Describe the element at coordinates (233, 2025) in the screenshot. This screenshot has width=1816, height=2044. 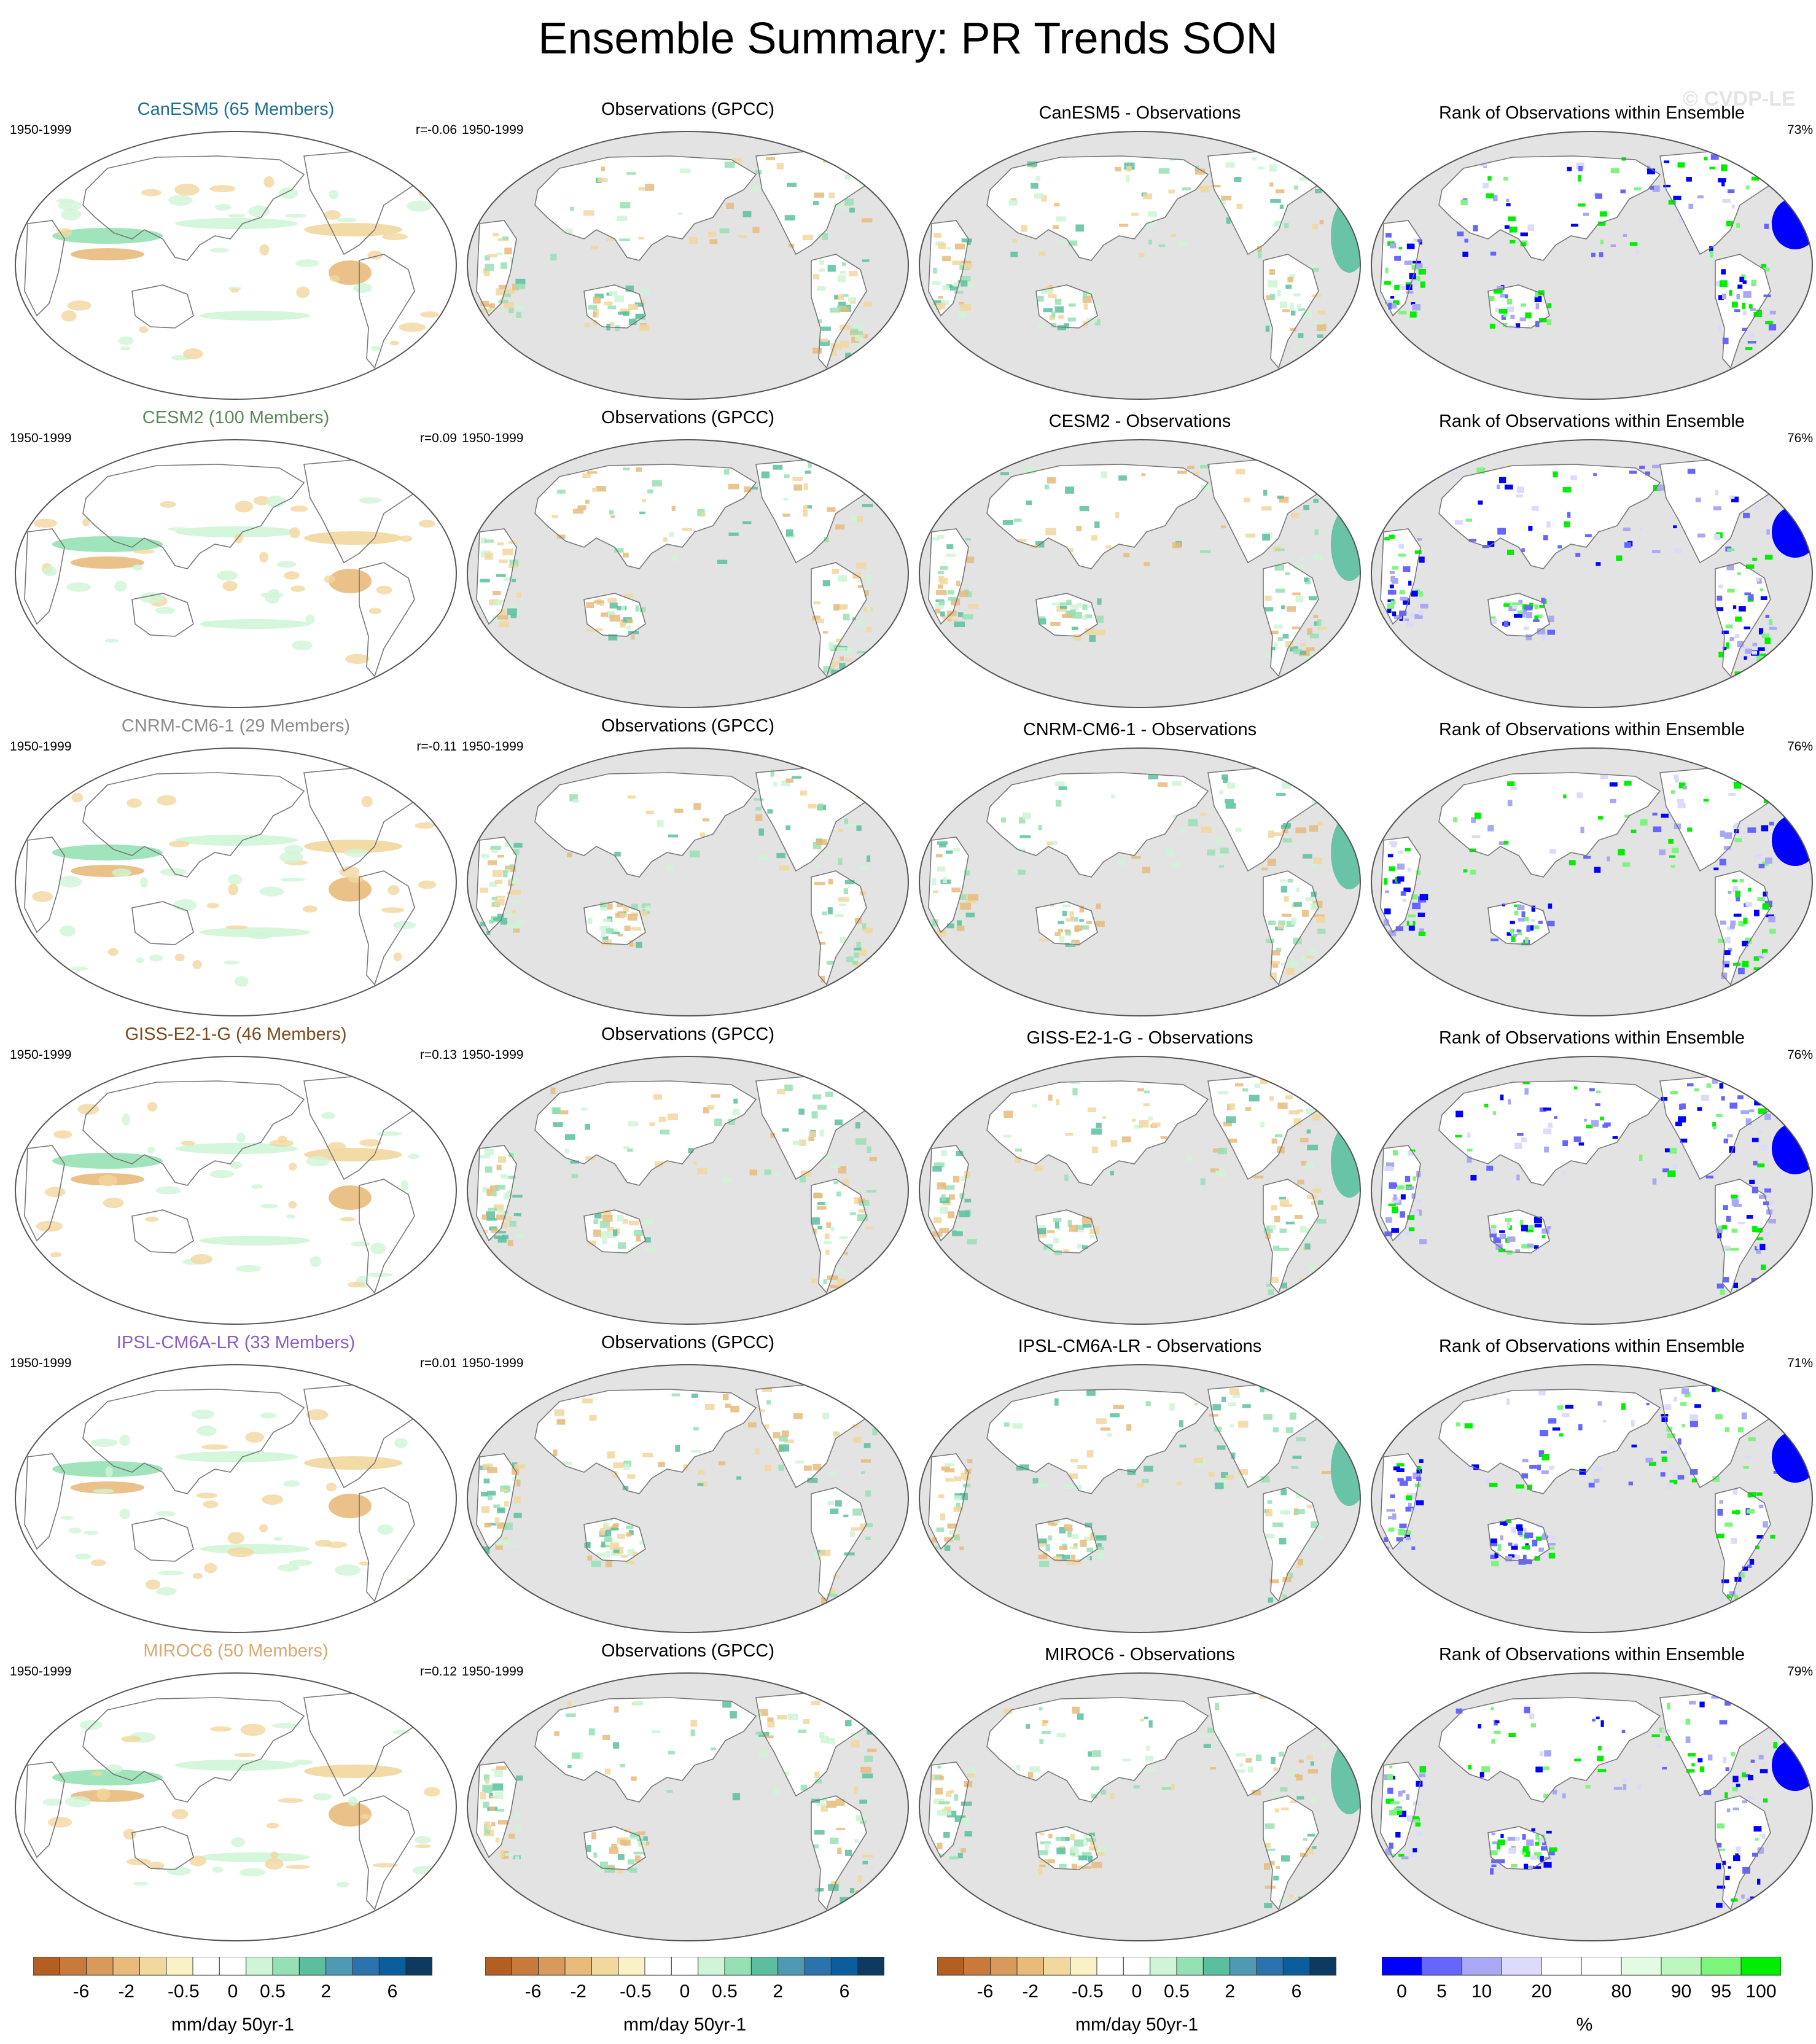
I see `trend-0-units-label: mm/day 50yr-1` at that location.